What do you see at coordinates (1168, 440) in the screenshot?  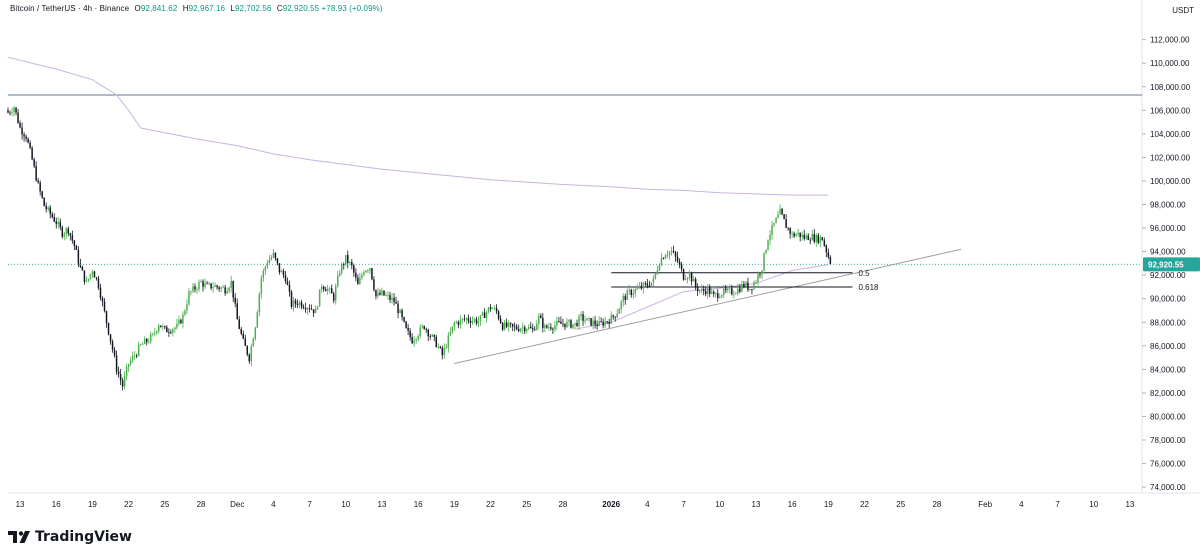 I see `y-tick-label: 78,000.00` at bounding box center [1168, 440].